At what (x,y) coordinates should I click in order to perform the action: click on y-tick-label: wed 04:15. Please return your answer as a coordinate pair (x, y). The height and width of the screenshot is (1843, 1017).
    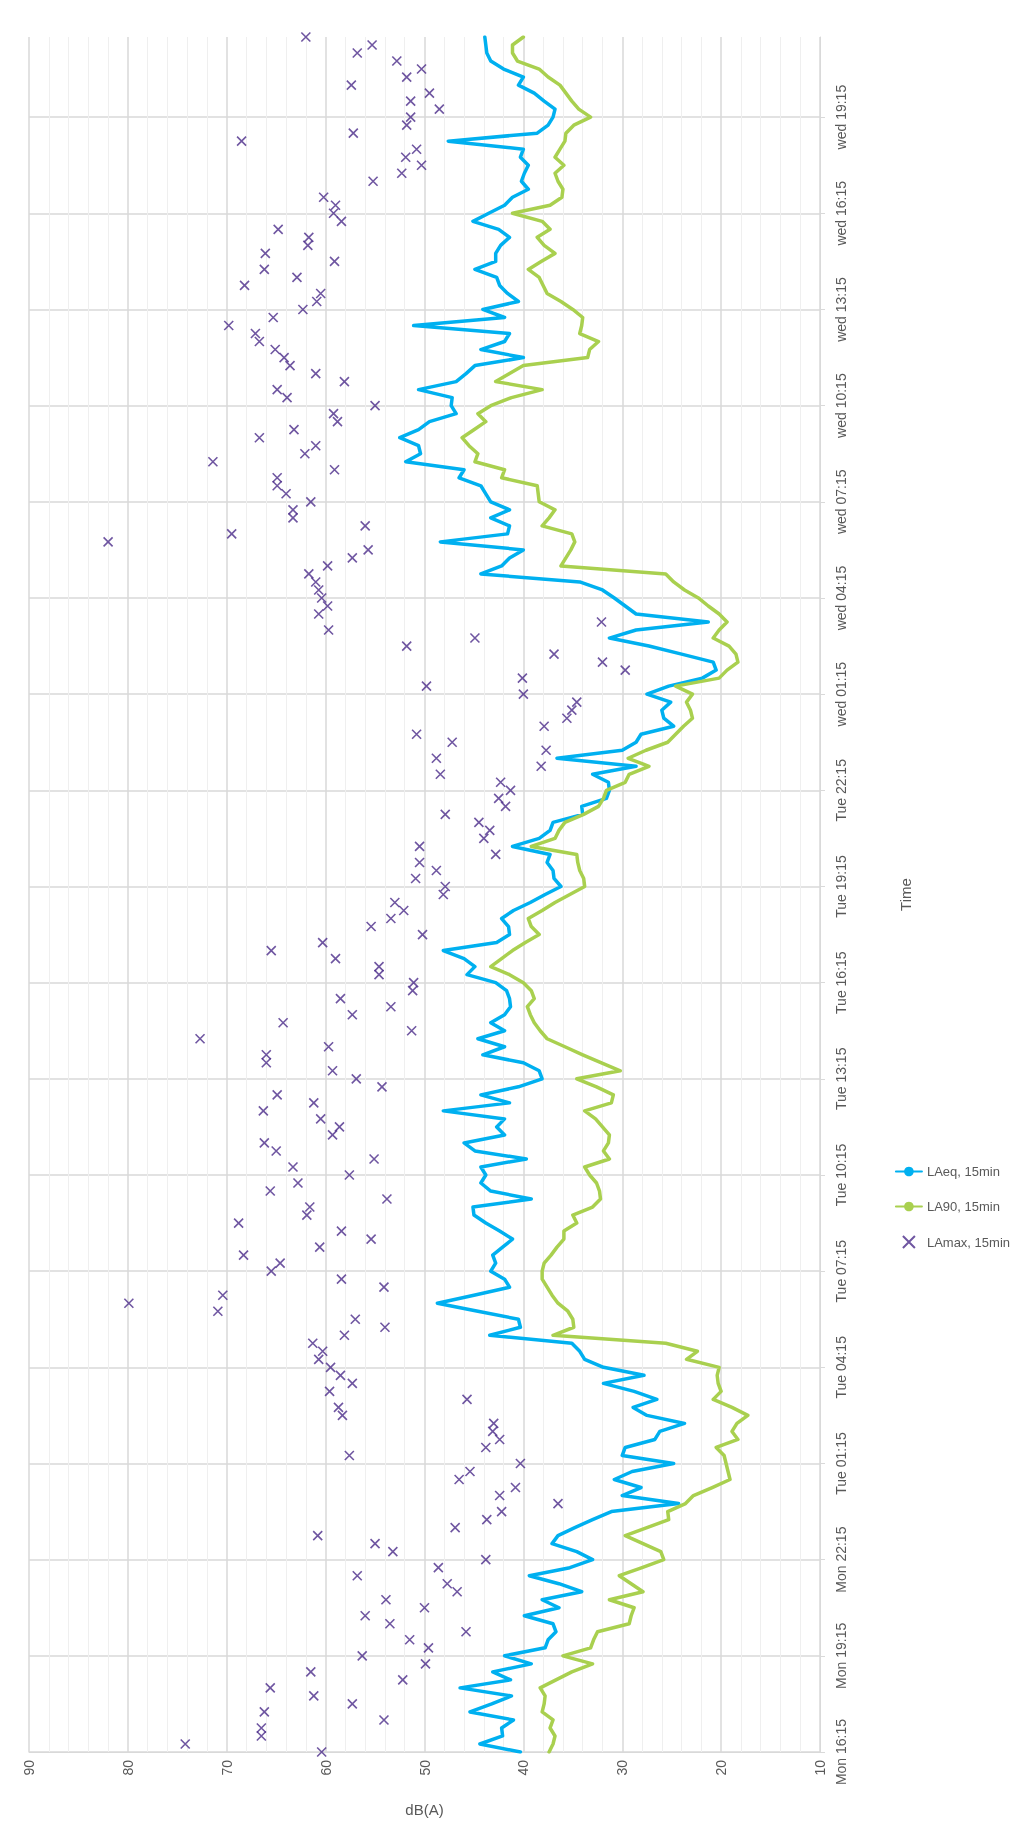
    Looking at the image, I should click on (841, 598).